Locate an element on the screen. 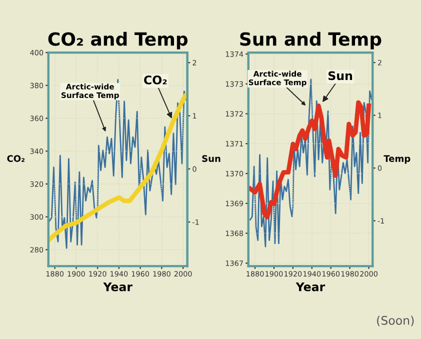 The height and width of the screenshot is (339, 421). text: (Soon) is located at coordinates (395, 321).